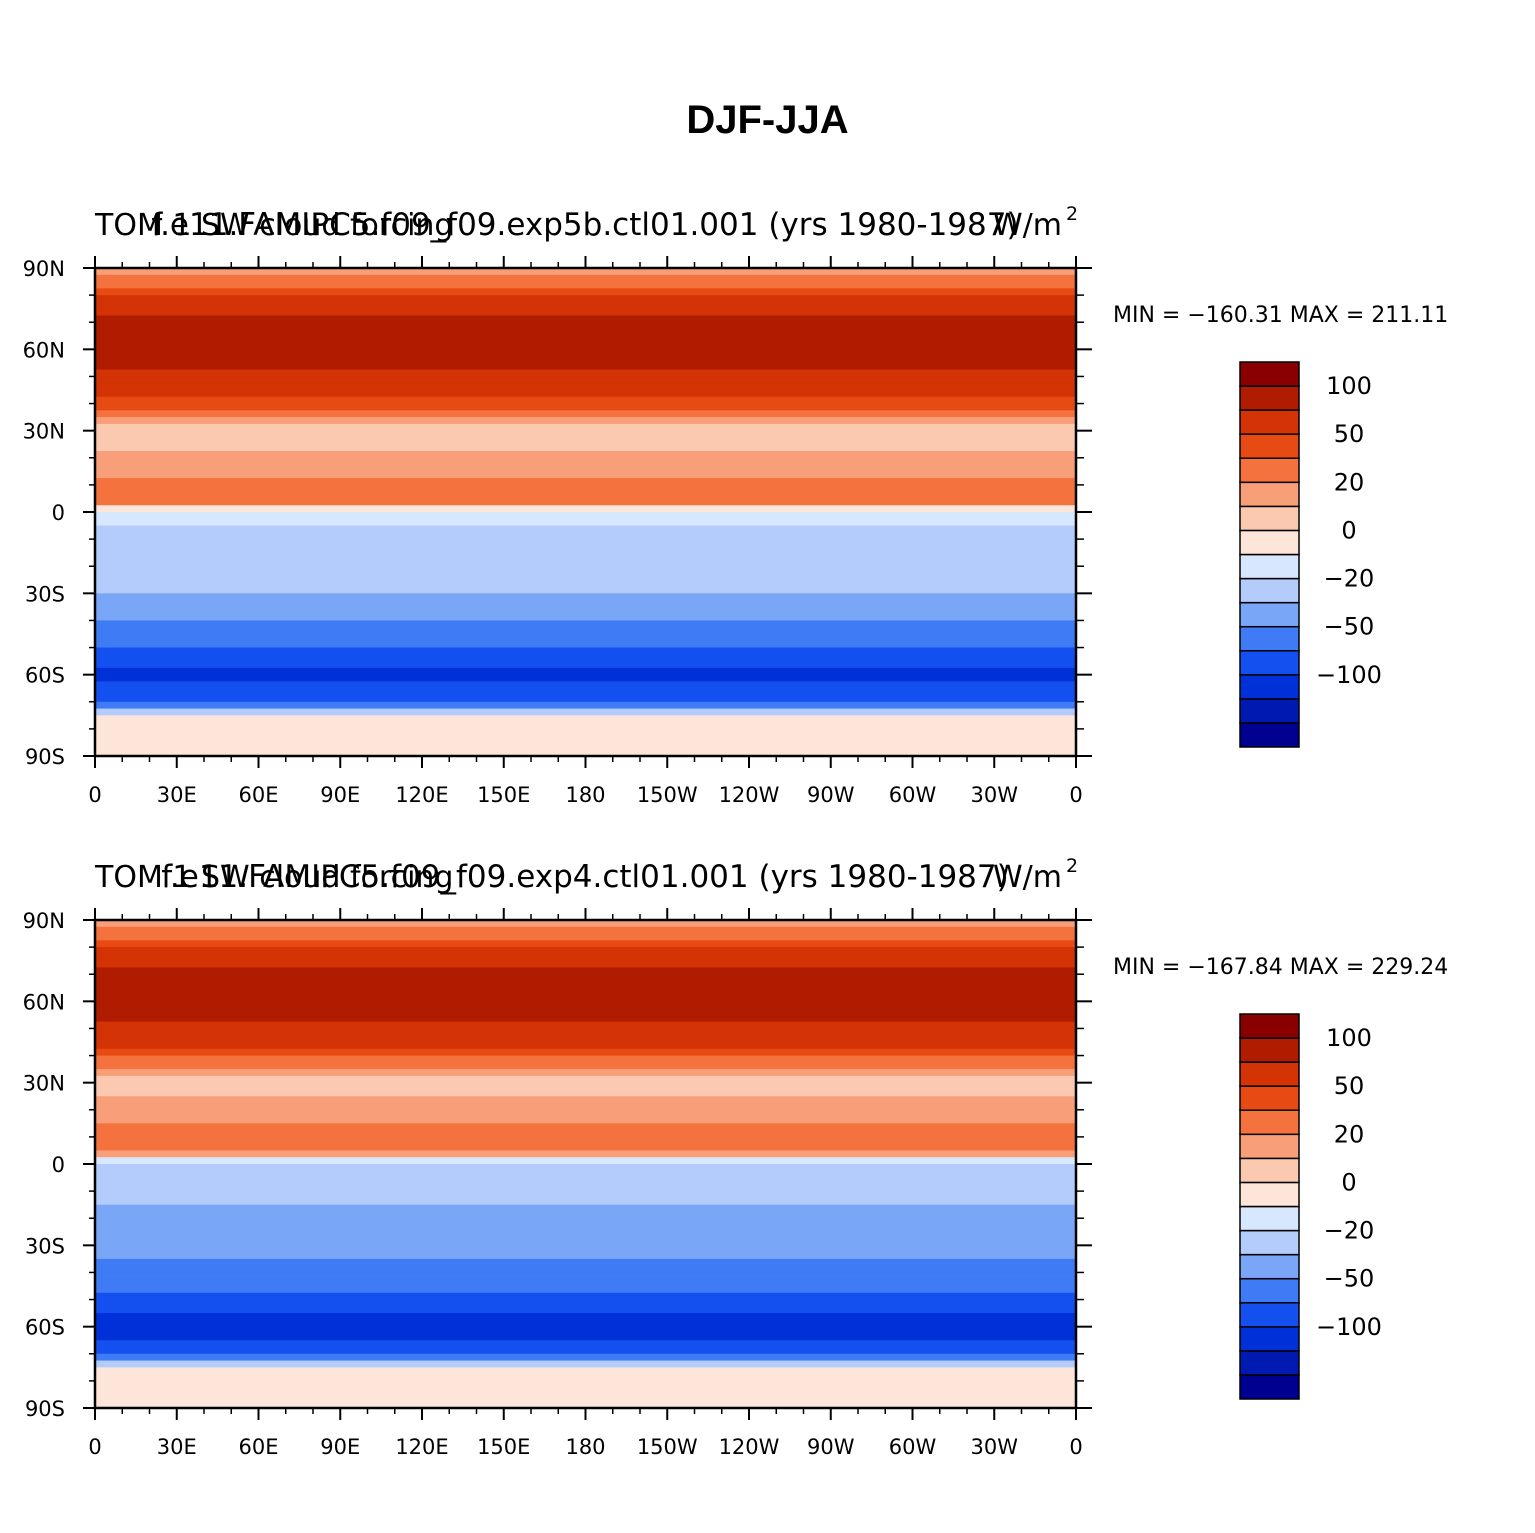 The width and height of the screenshot is (1535, 1533). I want to click on y-tick-label: 90N, so click(44, 921).